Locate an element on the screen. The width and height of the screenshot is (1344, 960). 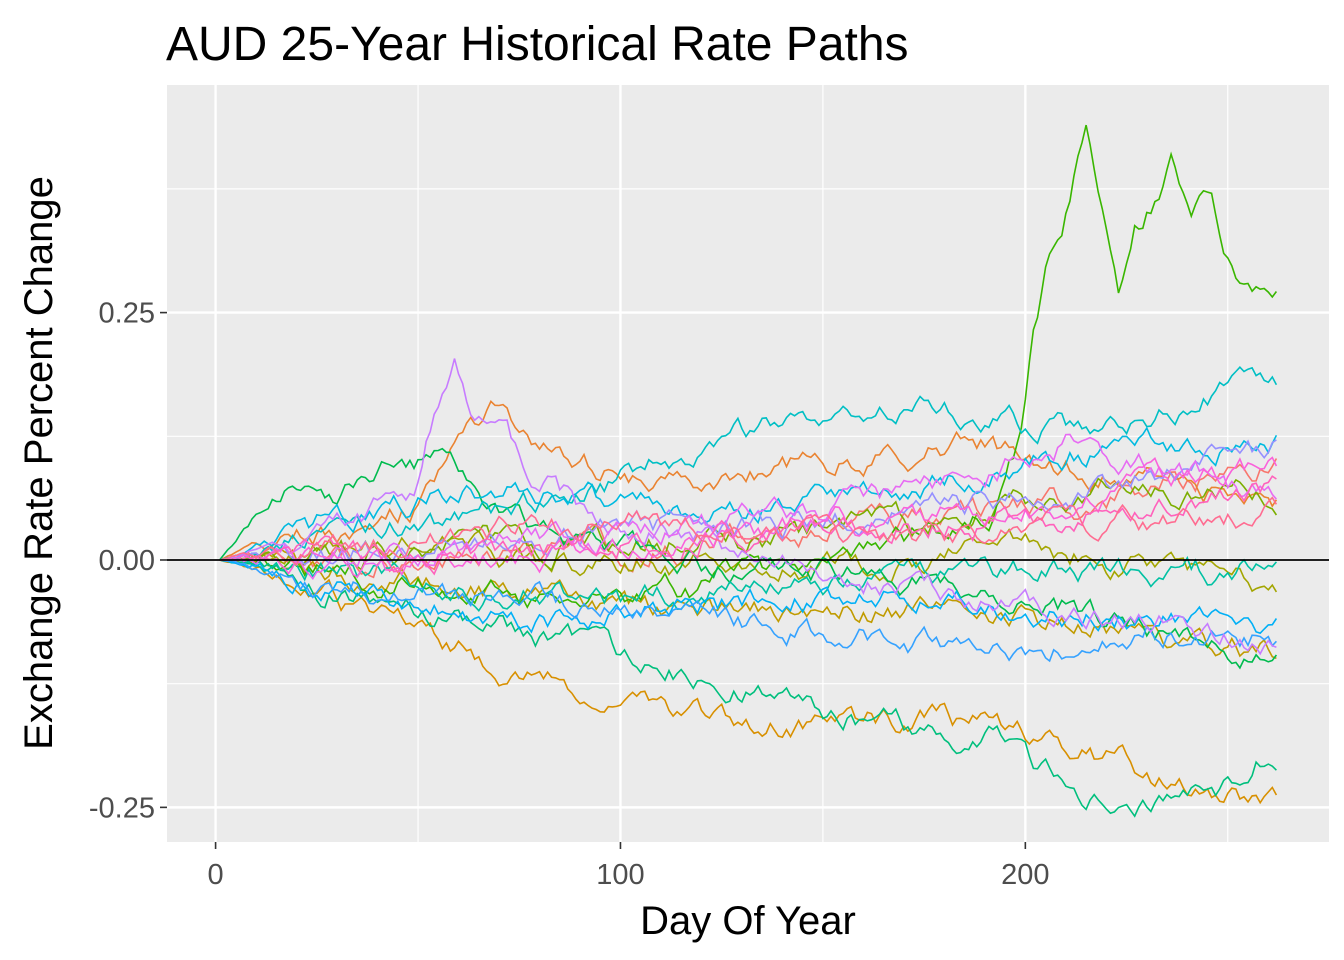
y-tick-label-0: -0.25 is located at coordinates (122, 808).